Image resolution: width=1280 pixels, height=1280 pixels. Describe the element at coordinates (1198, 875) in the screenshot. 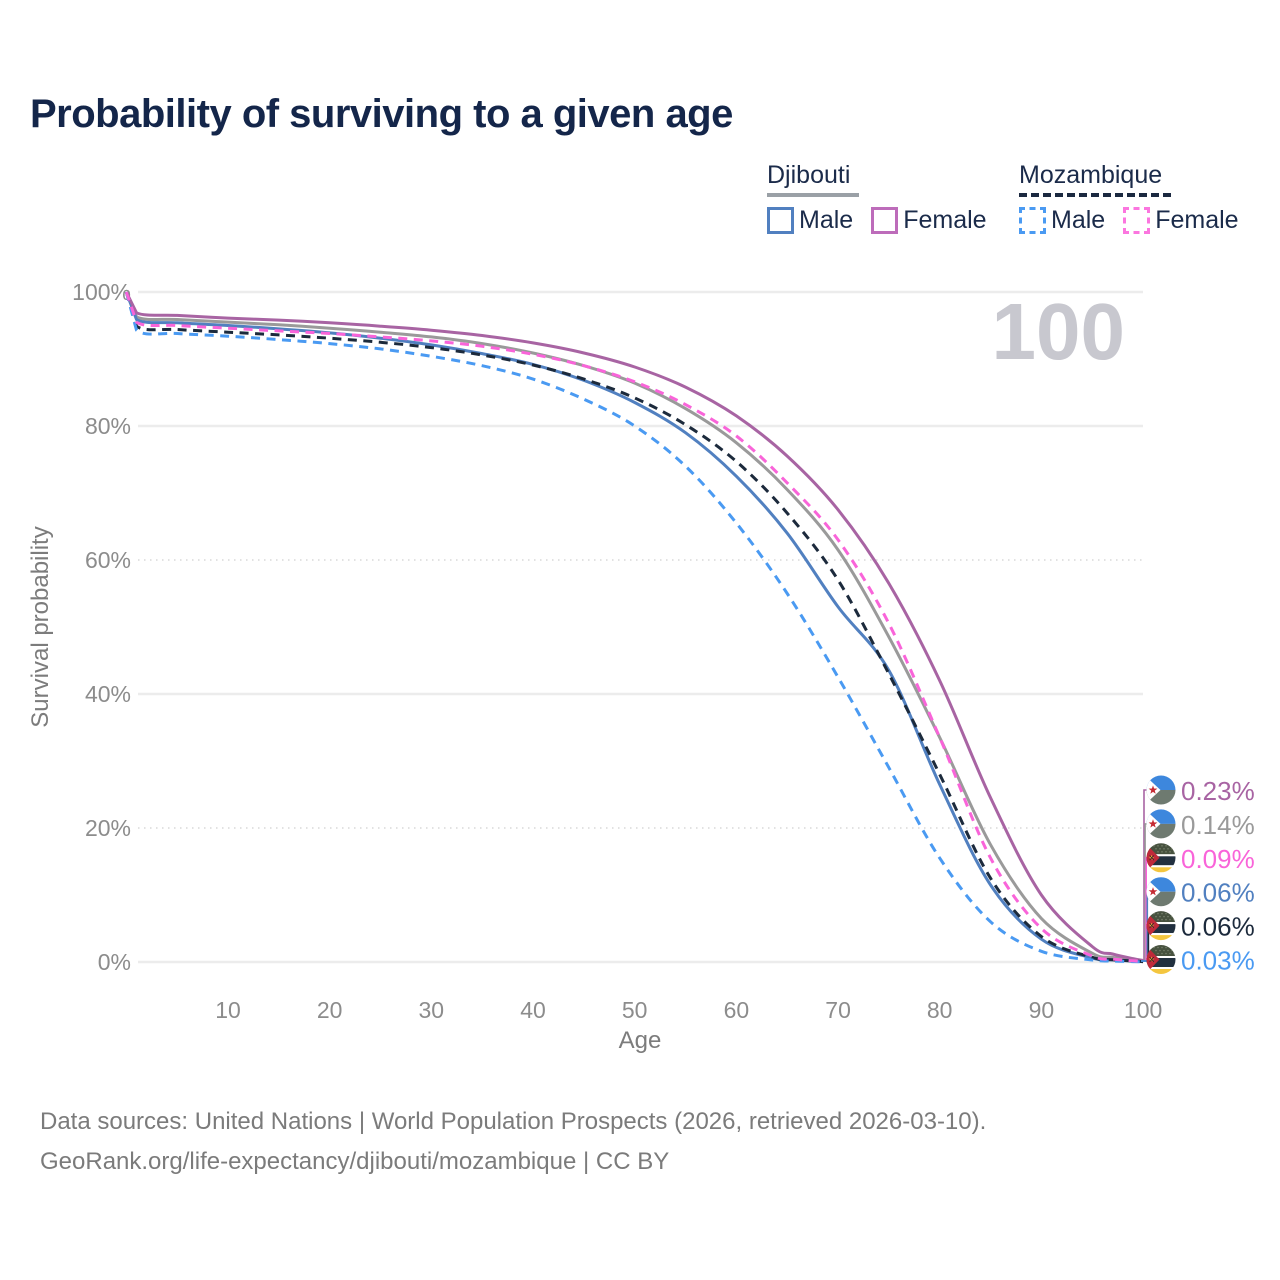

I see `end-labels: 0.23% 0.14% 0.09% 0.06% 0.06% 0.03%` at that location.